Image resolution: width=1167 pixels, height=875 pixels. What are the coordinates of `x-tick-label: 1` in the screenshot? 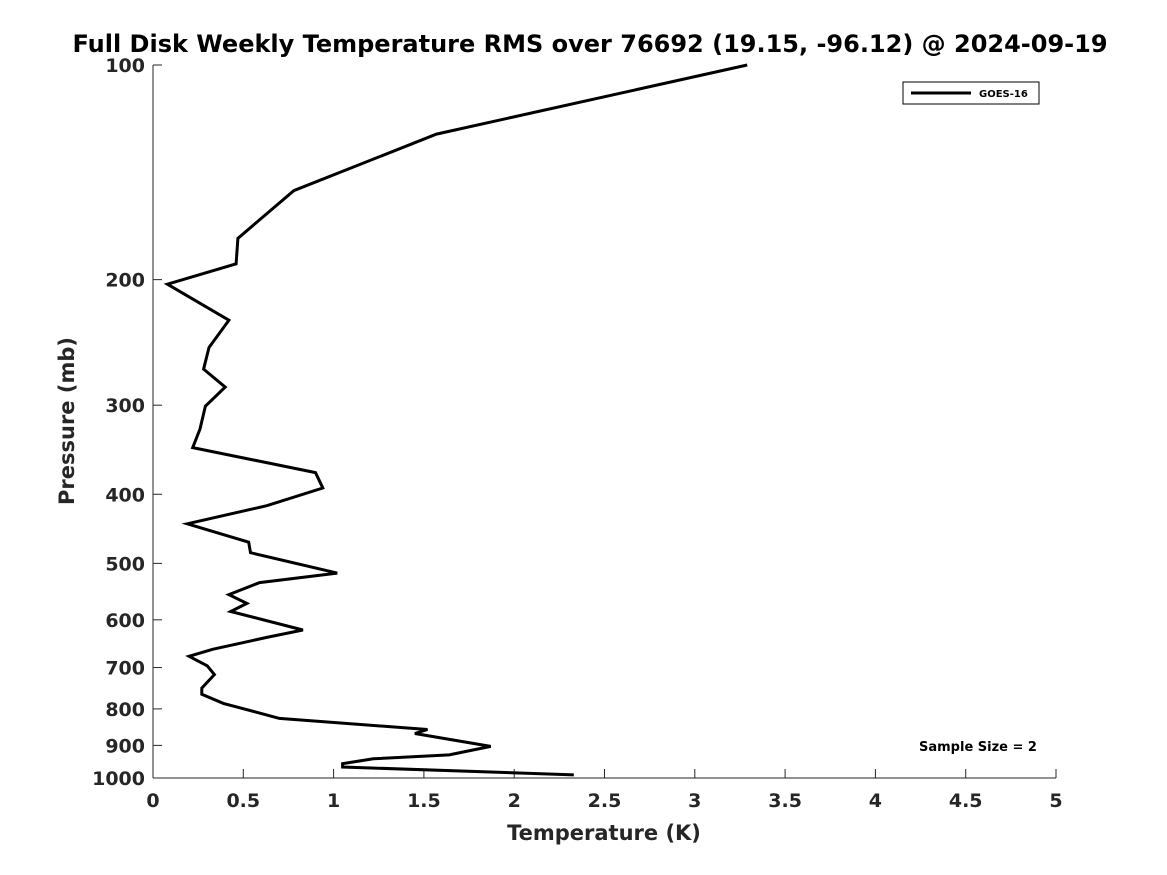 It's located at (333, 801).